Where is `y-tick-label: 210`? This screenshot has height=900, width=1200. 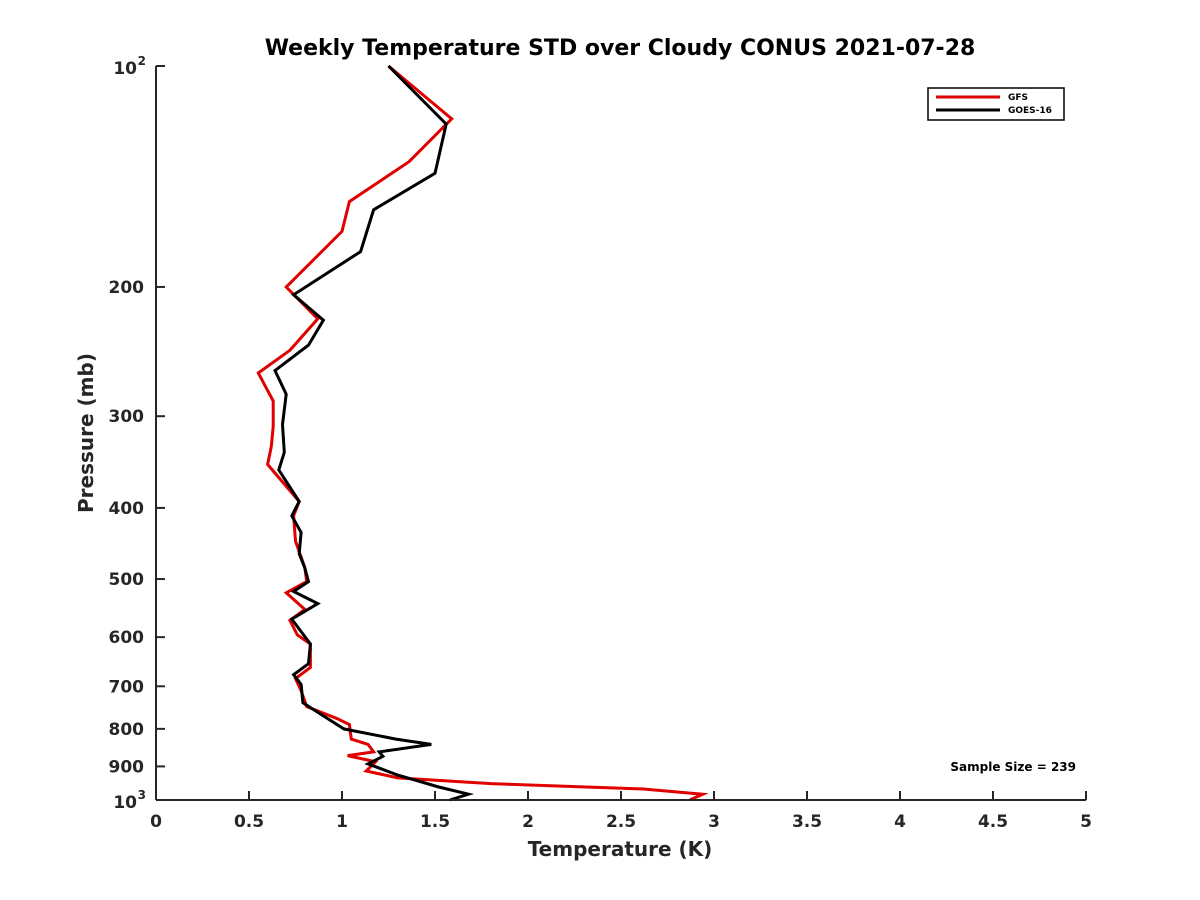
y-tick-label: 210 is located at coordinates (129, 66).